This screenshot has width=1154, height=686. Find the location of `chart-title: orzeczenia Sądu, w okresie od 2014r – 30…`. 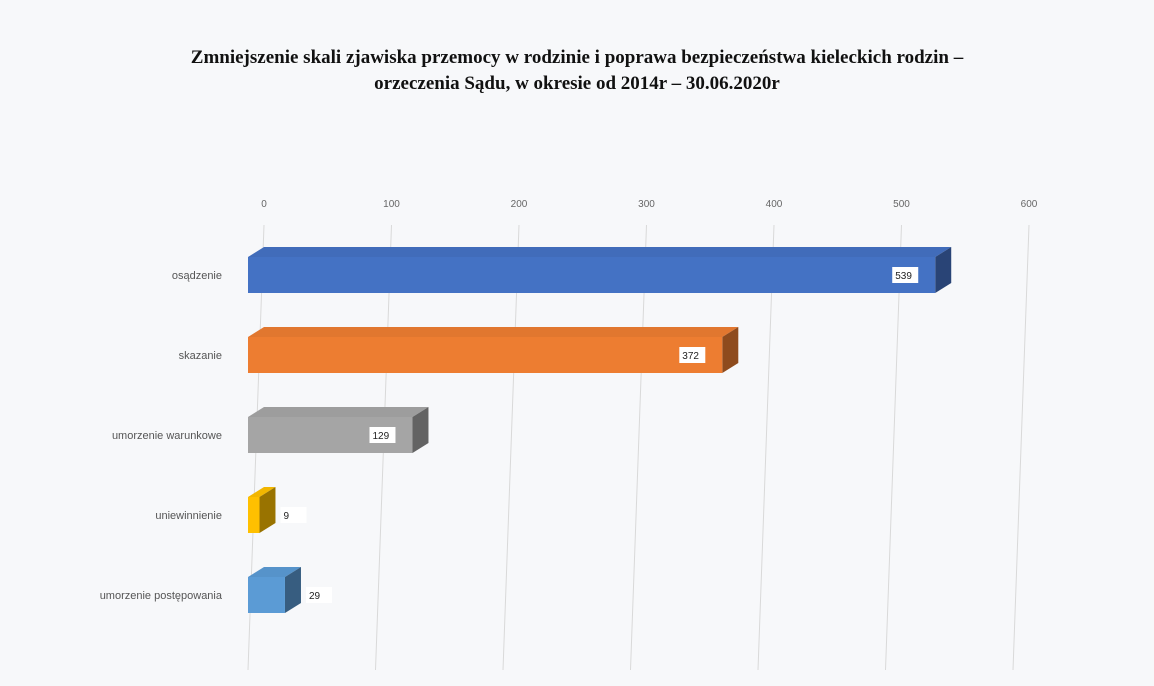

chart-title: orzeczenia Sądu, w okresie od 2014r – 30… is located at coordinates (577, 83).